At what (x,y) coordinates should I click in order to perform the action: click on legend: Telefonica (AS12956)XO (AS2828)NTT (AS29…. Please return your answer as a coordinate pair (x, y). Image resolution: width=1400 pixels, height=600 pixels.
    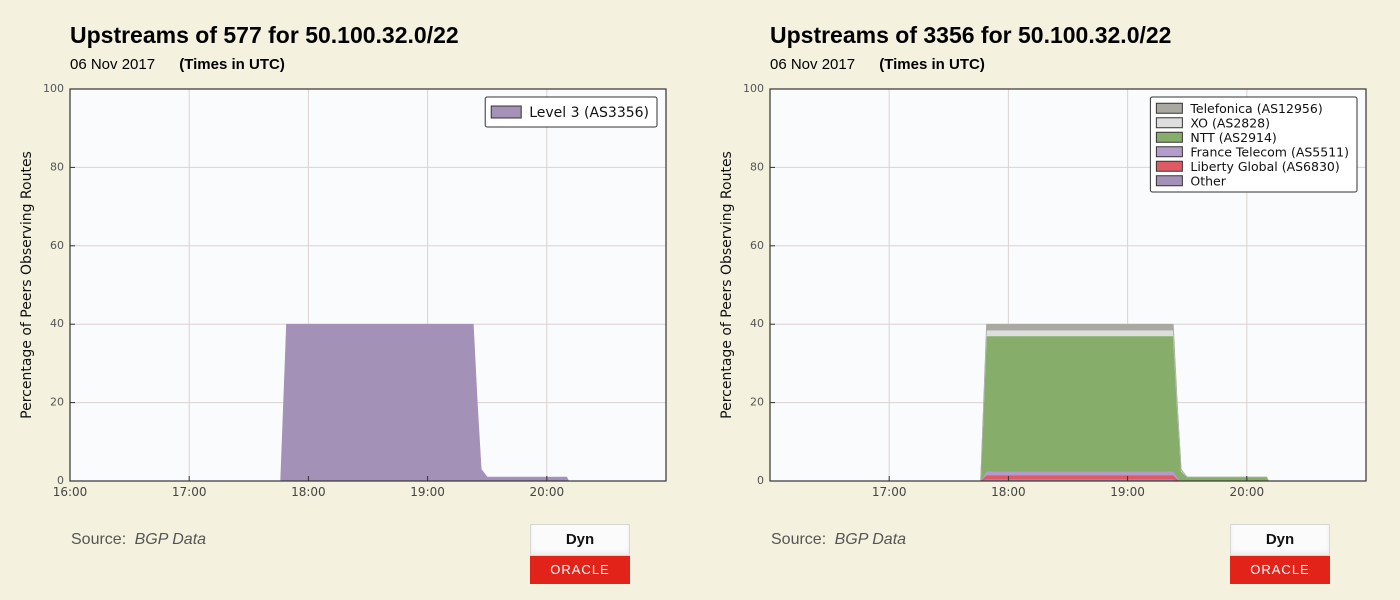
    Looking at the image, I should click on (1253, 144).